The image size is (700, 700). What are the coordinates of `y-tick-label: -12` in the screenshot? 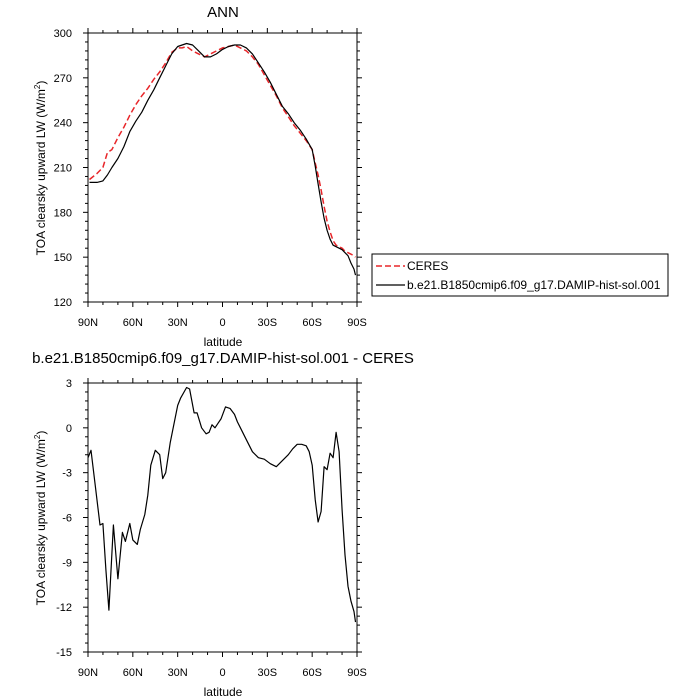 It's located at (64, 608).